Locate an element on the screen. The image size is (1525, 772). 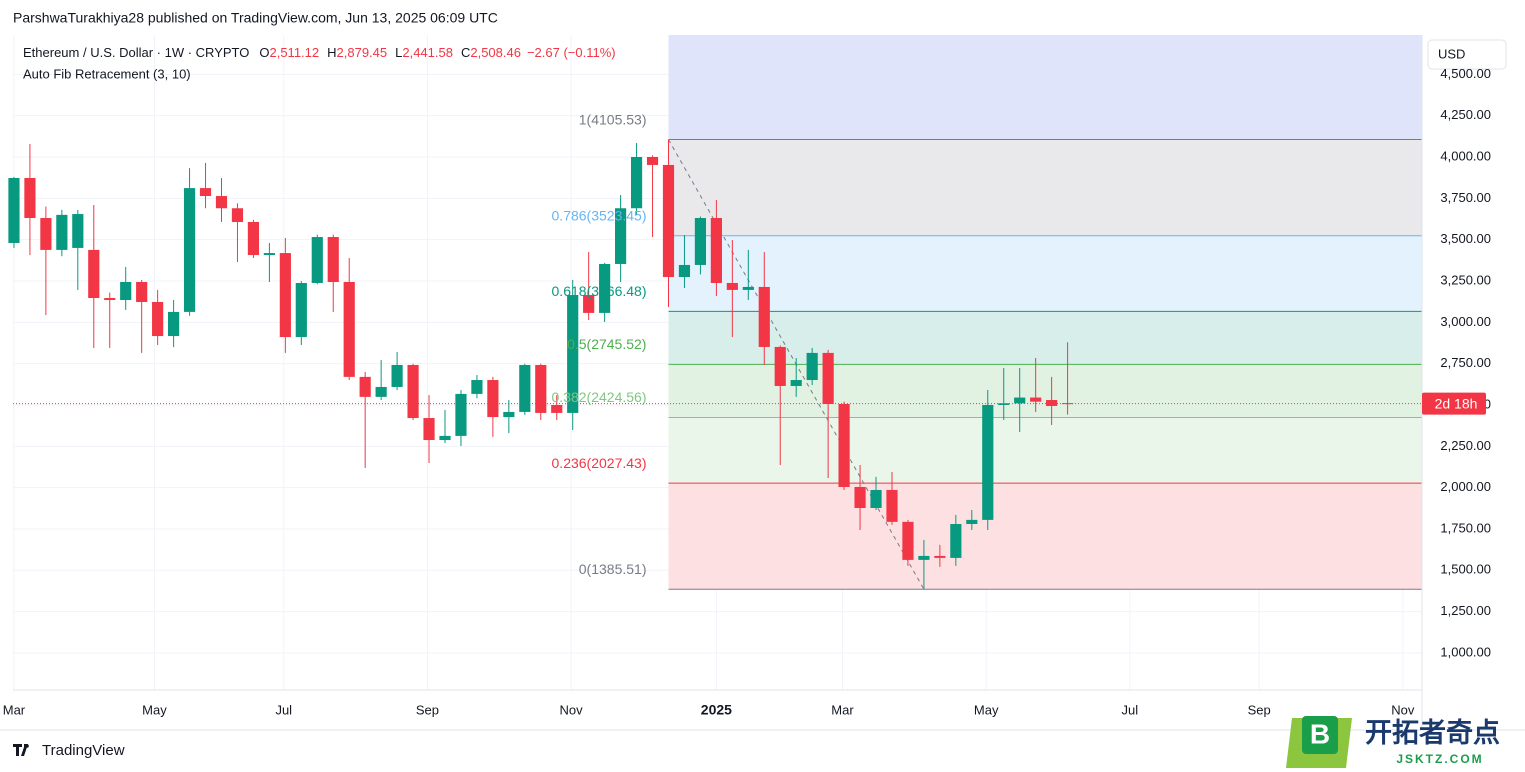
watermark-logo: B is located at coordinates (1320, 733).